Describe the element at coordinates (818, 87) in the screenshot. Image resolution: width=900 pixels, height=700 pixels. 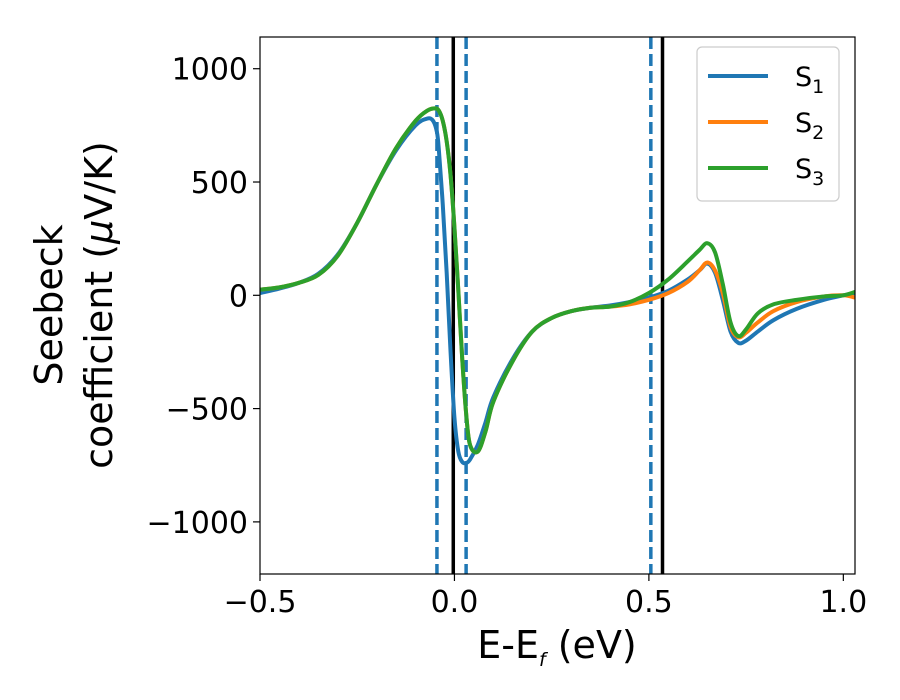
I see `legend-label-sub-s1: 1` at that location.